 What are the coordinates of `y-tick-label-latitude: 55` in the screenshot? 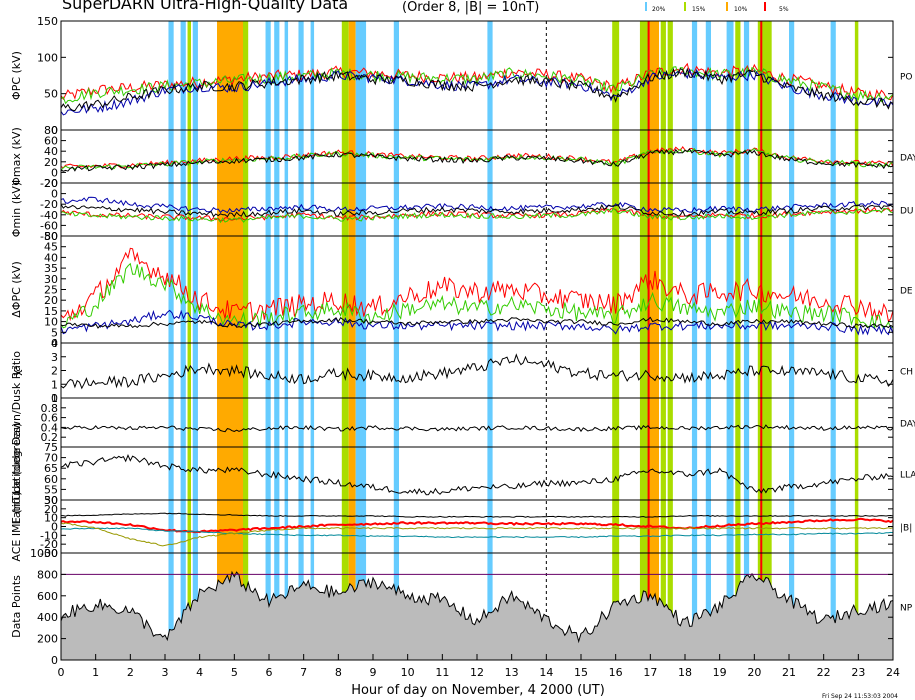 It's located at (51, 489).